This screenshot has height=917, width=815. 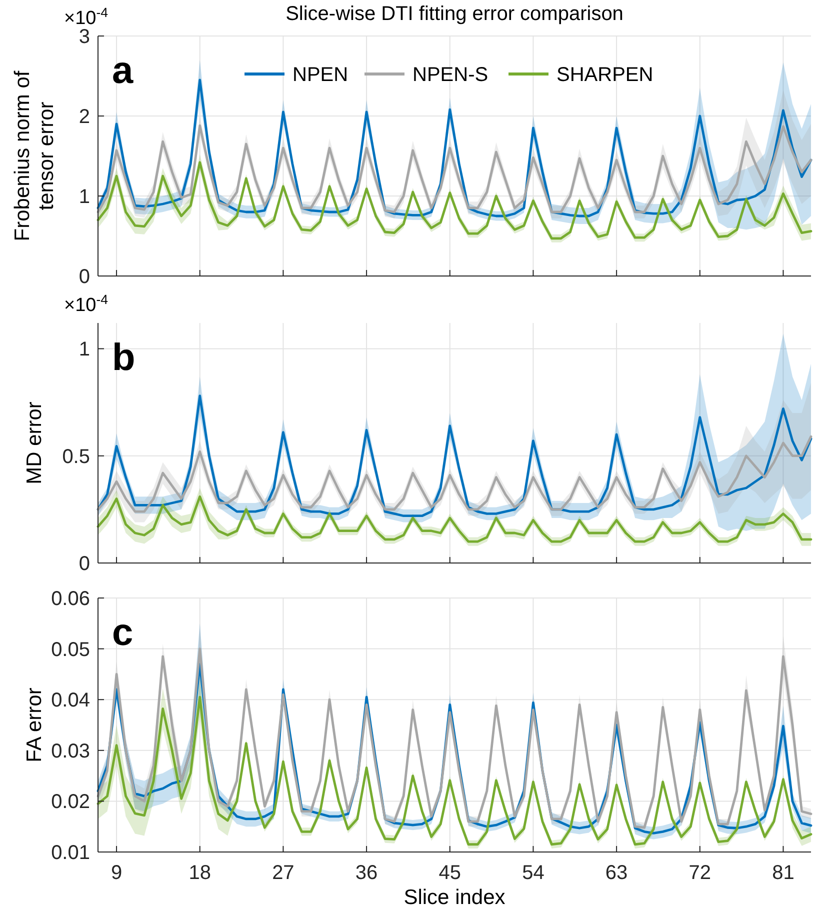 I want to click on x-tick-label: 18, so click(x=199, y=873).